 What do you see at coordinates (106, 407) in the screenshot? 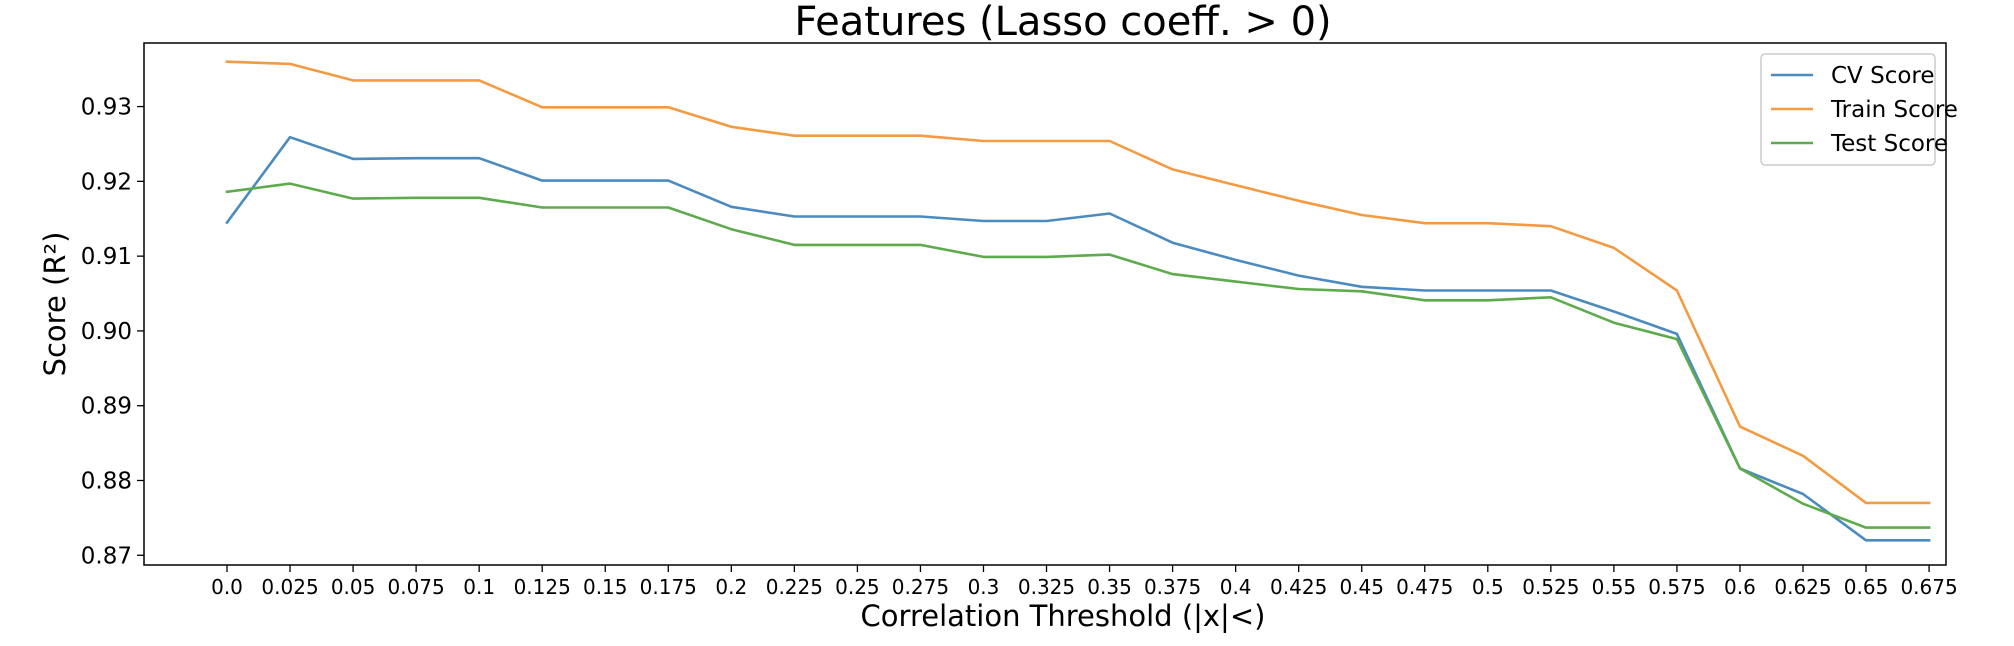
I see `y-tick-label: 0.89` at bounding box center [106, 407].